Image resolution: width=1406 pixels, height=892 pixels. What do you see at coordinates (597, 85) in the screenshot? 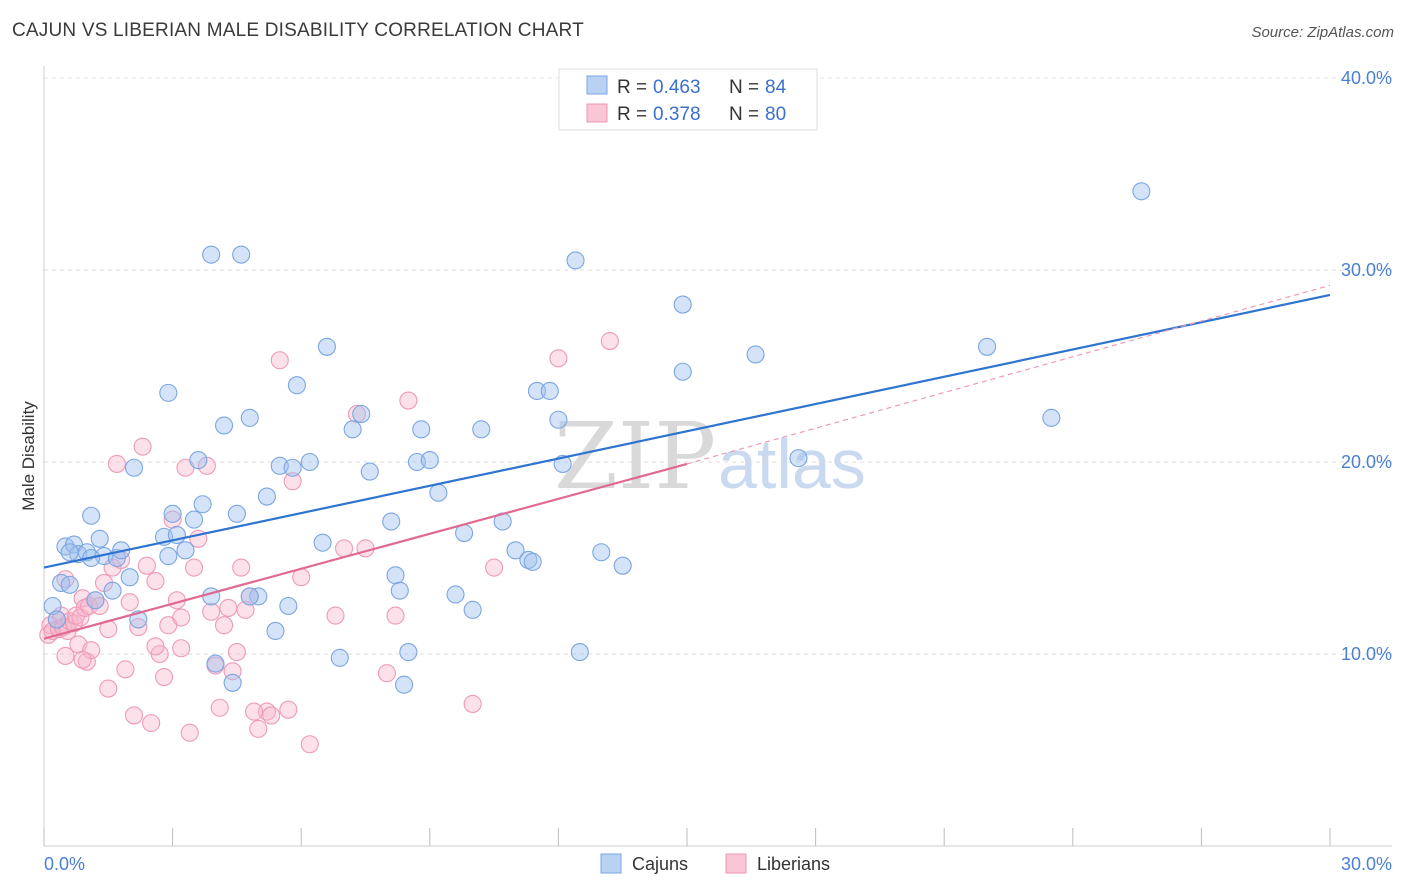
I see `legend-swatch-cajuns` at bounding box center [597, 85].